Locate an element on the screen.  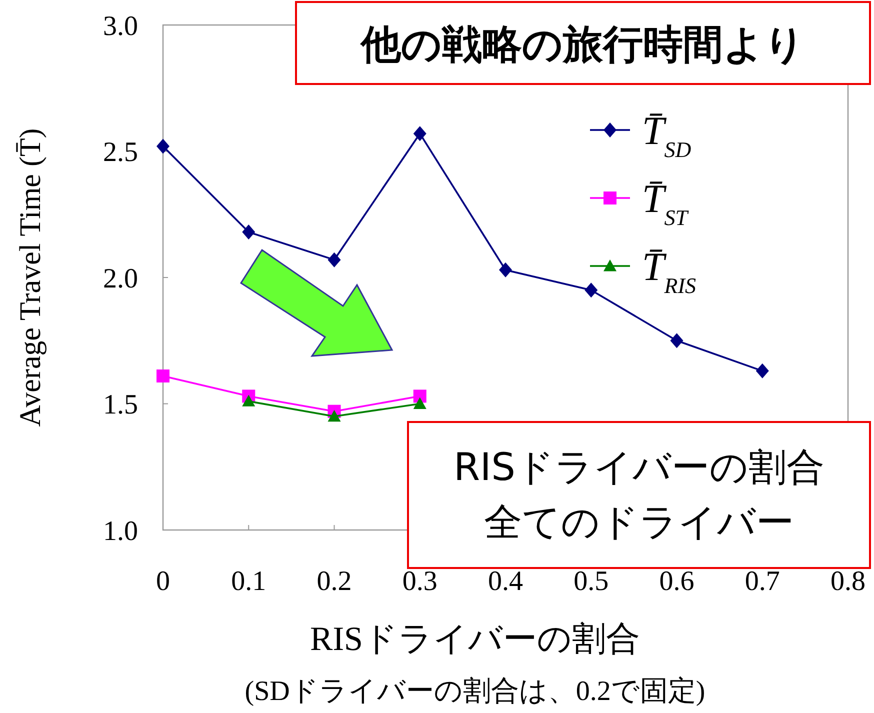
y-tick-label: 2.0 is located at coordinates (120, 278).